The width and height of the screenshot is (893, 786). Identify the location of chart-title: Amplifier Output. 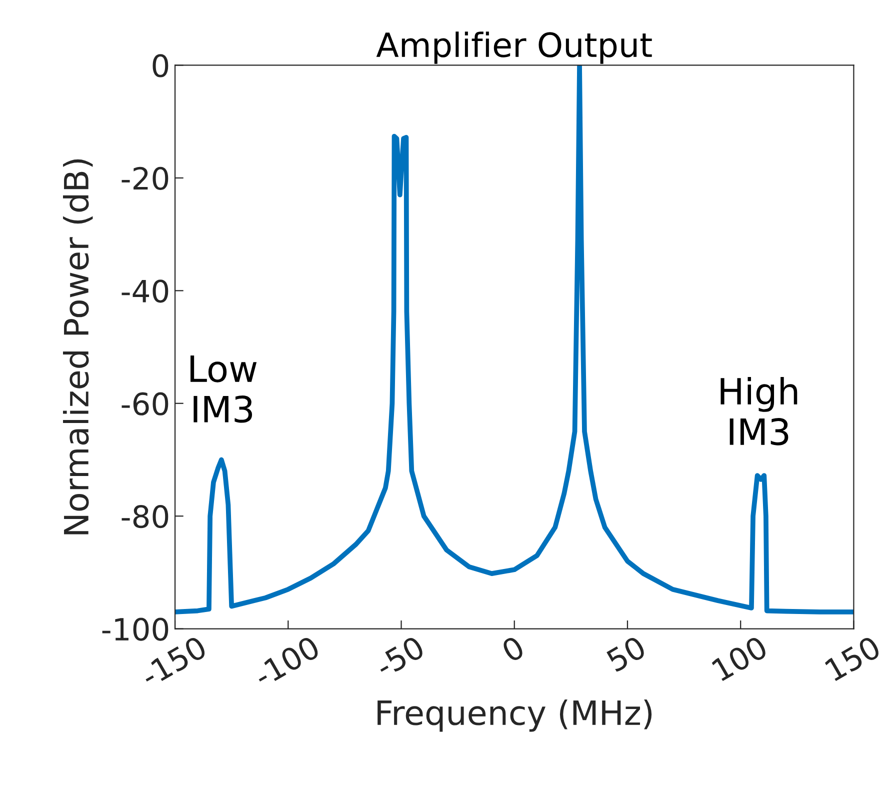
(514, 48).